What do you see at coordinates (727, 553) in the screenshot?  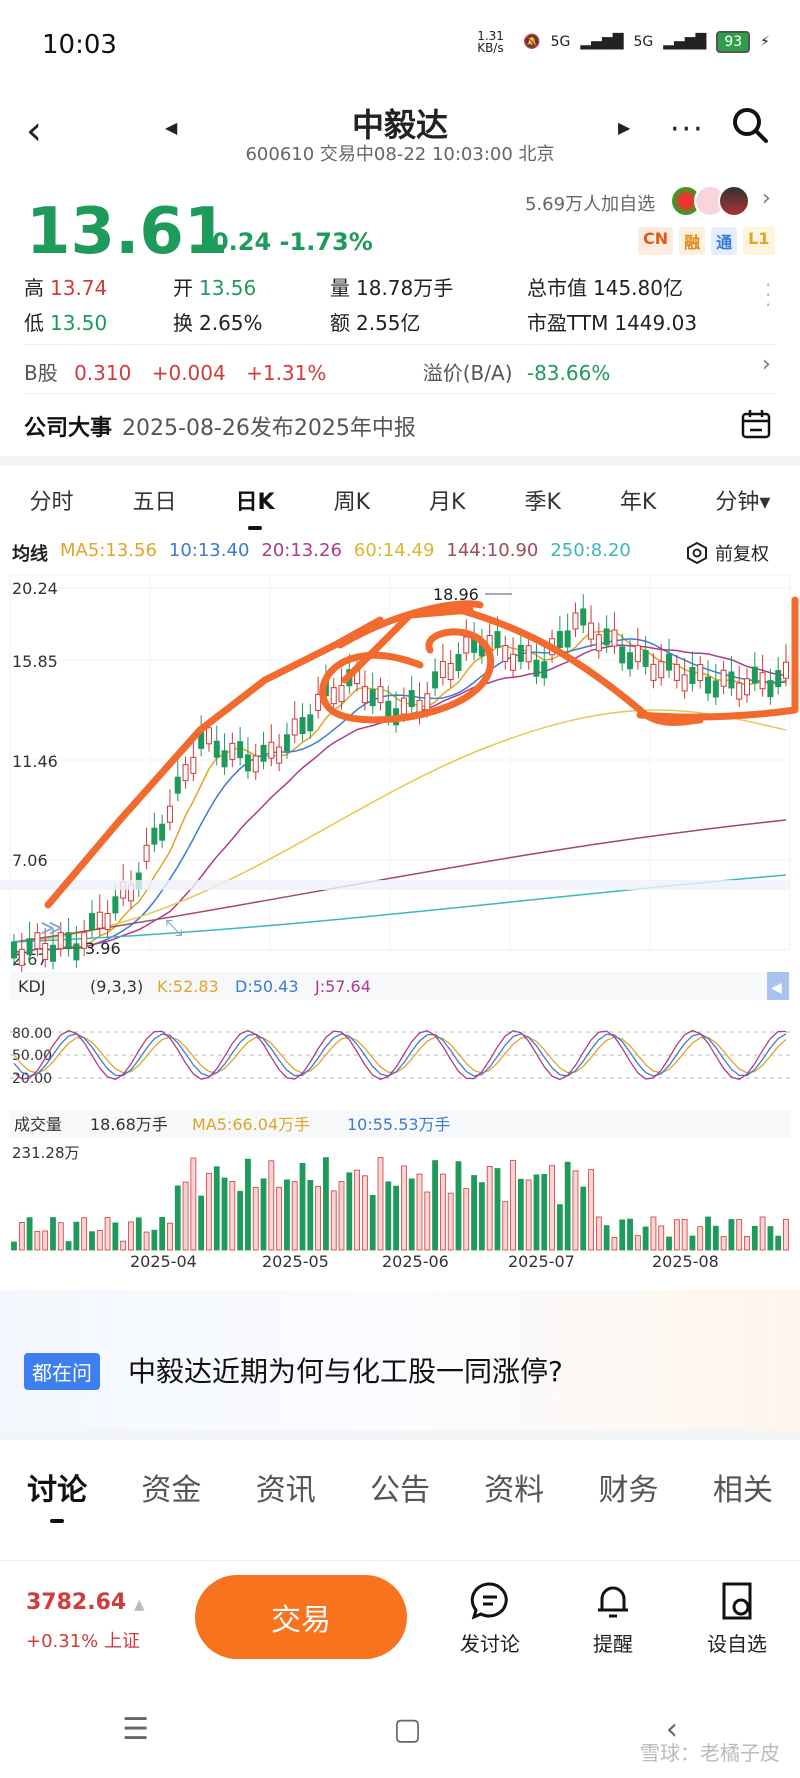 I see `adjust-toggle: 前复权` at bounding box center [727, 553].